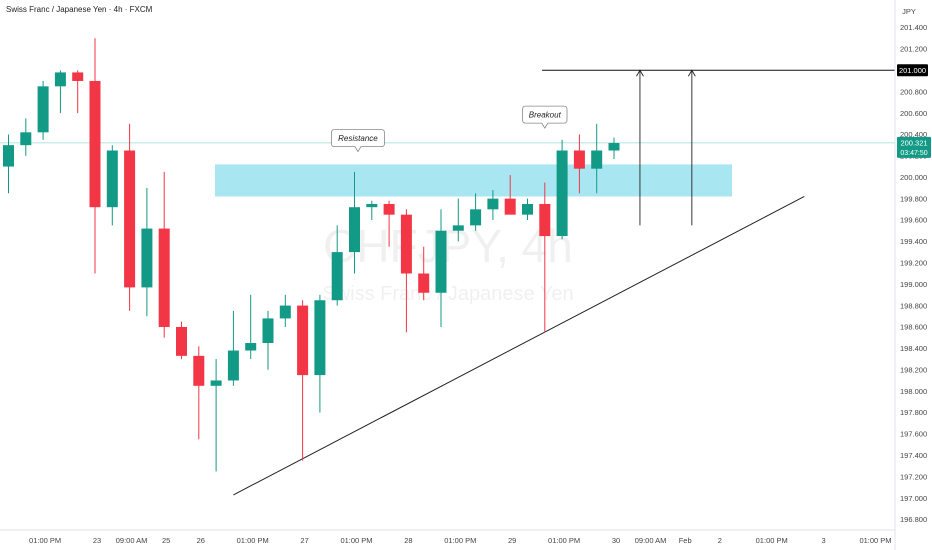  Describe the element at coordinates (913, 153) in the screenshot. I see `candle-countdown-label: 03:47:50` at that location.